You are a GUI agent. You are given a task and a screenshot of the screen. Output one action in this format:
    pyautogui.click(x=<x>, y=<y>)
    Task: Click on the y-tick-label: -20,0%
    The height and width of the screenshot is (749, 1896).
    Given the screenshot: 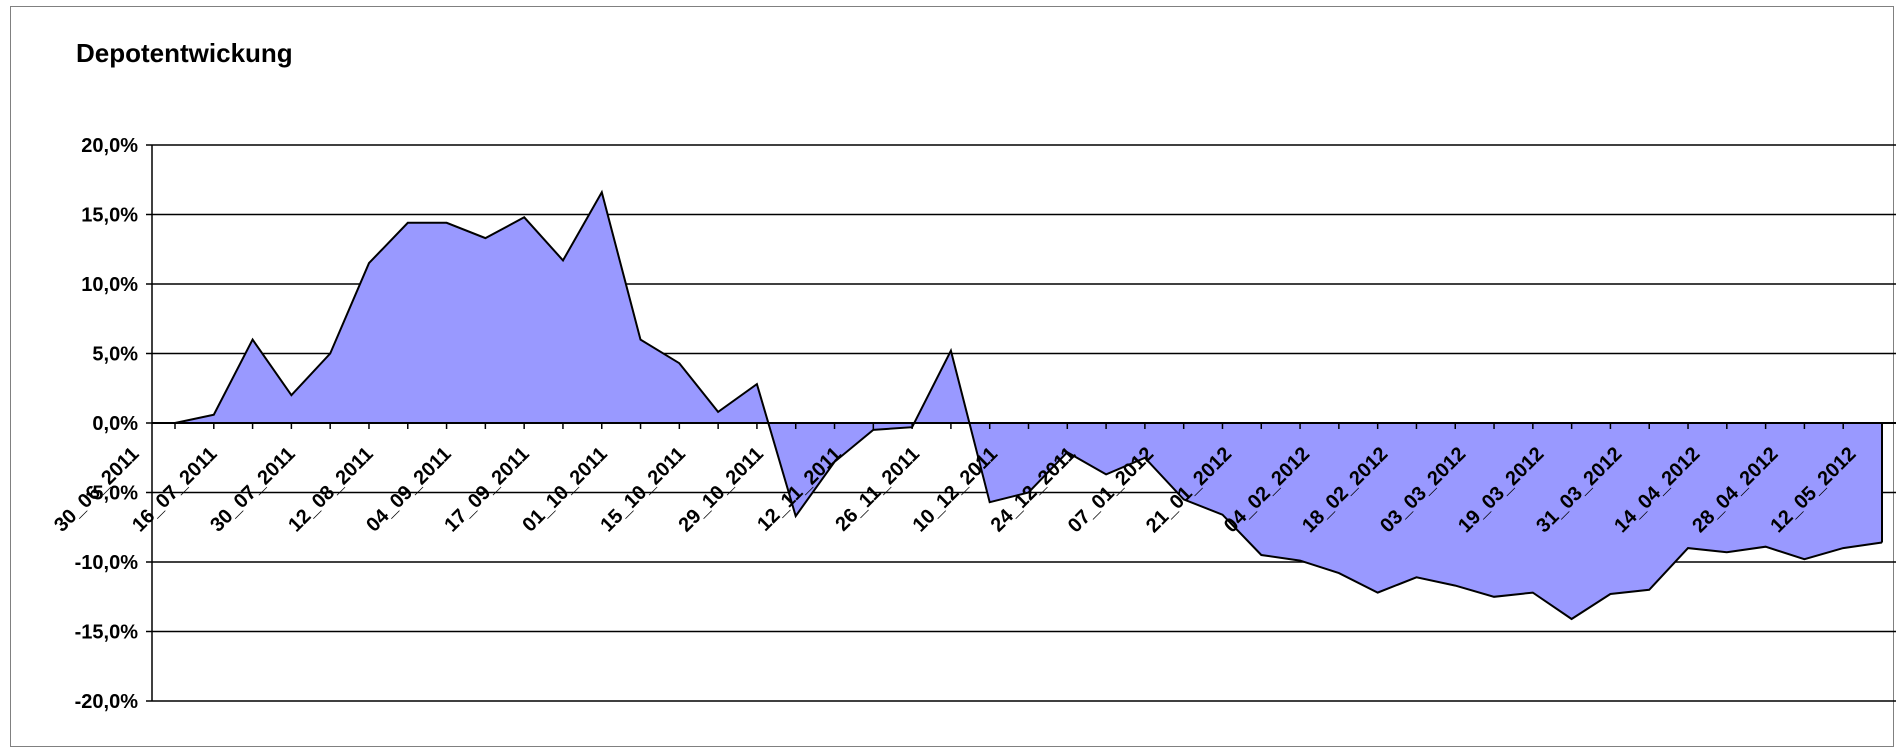 What is the action you would take?
    pyautogui.click(x=107, y=702)
    